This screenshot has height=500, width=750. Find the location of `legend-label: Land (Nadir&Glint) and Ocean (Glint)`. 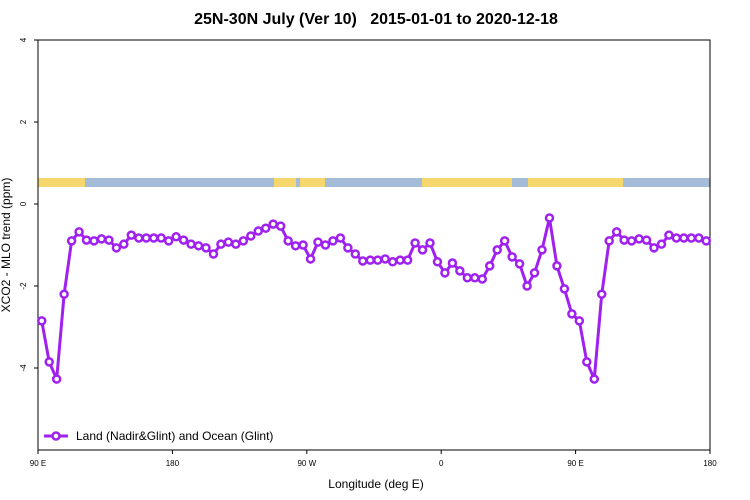

legend-label: Land (Nadir&Glint) and Ocean (Glint) is located at coordinates (174, 436).